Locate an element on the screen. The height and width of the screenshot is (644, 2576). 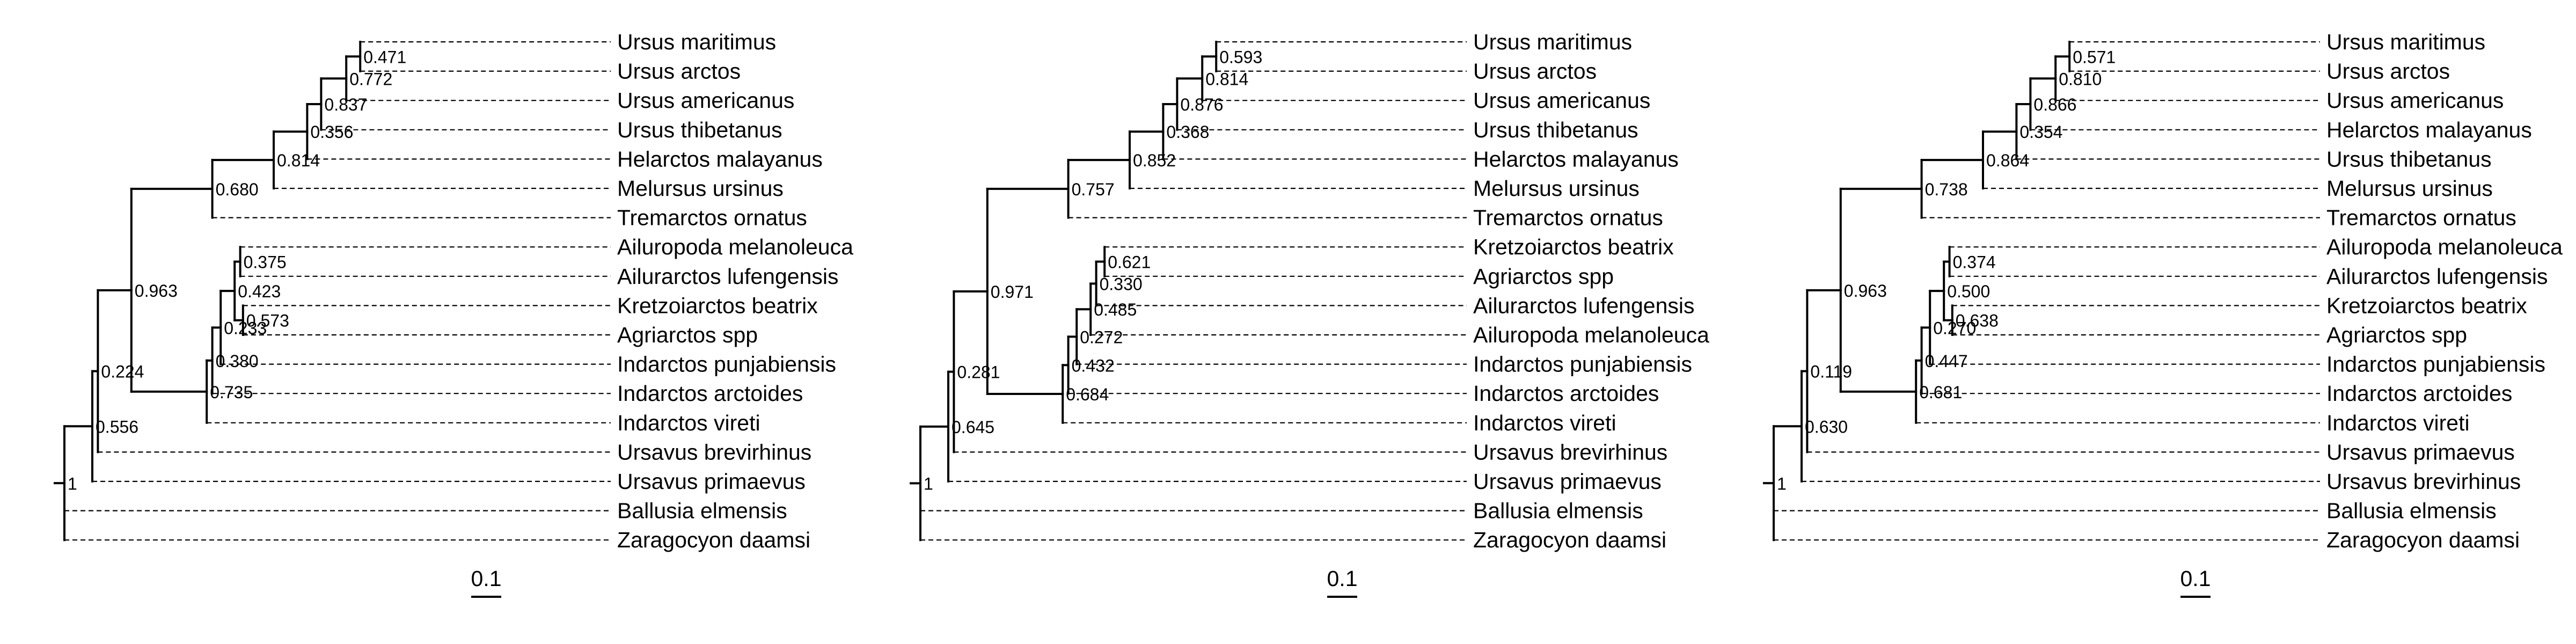
support-value-p10: 0.735 is located at coordinates (231, 392).